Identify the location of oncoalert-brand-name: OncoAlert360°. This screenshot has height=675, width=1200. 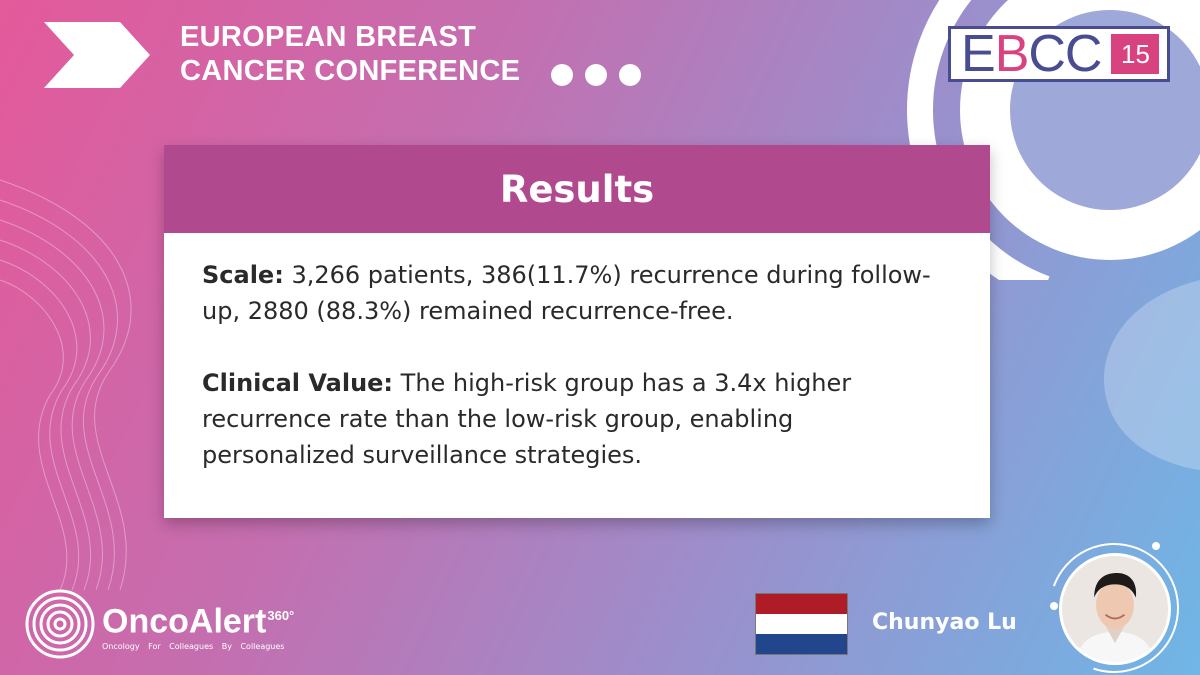
(198, 621).